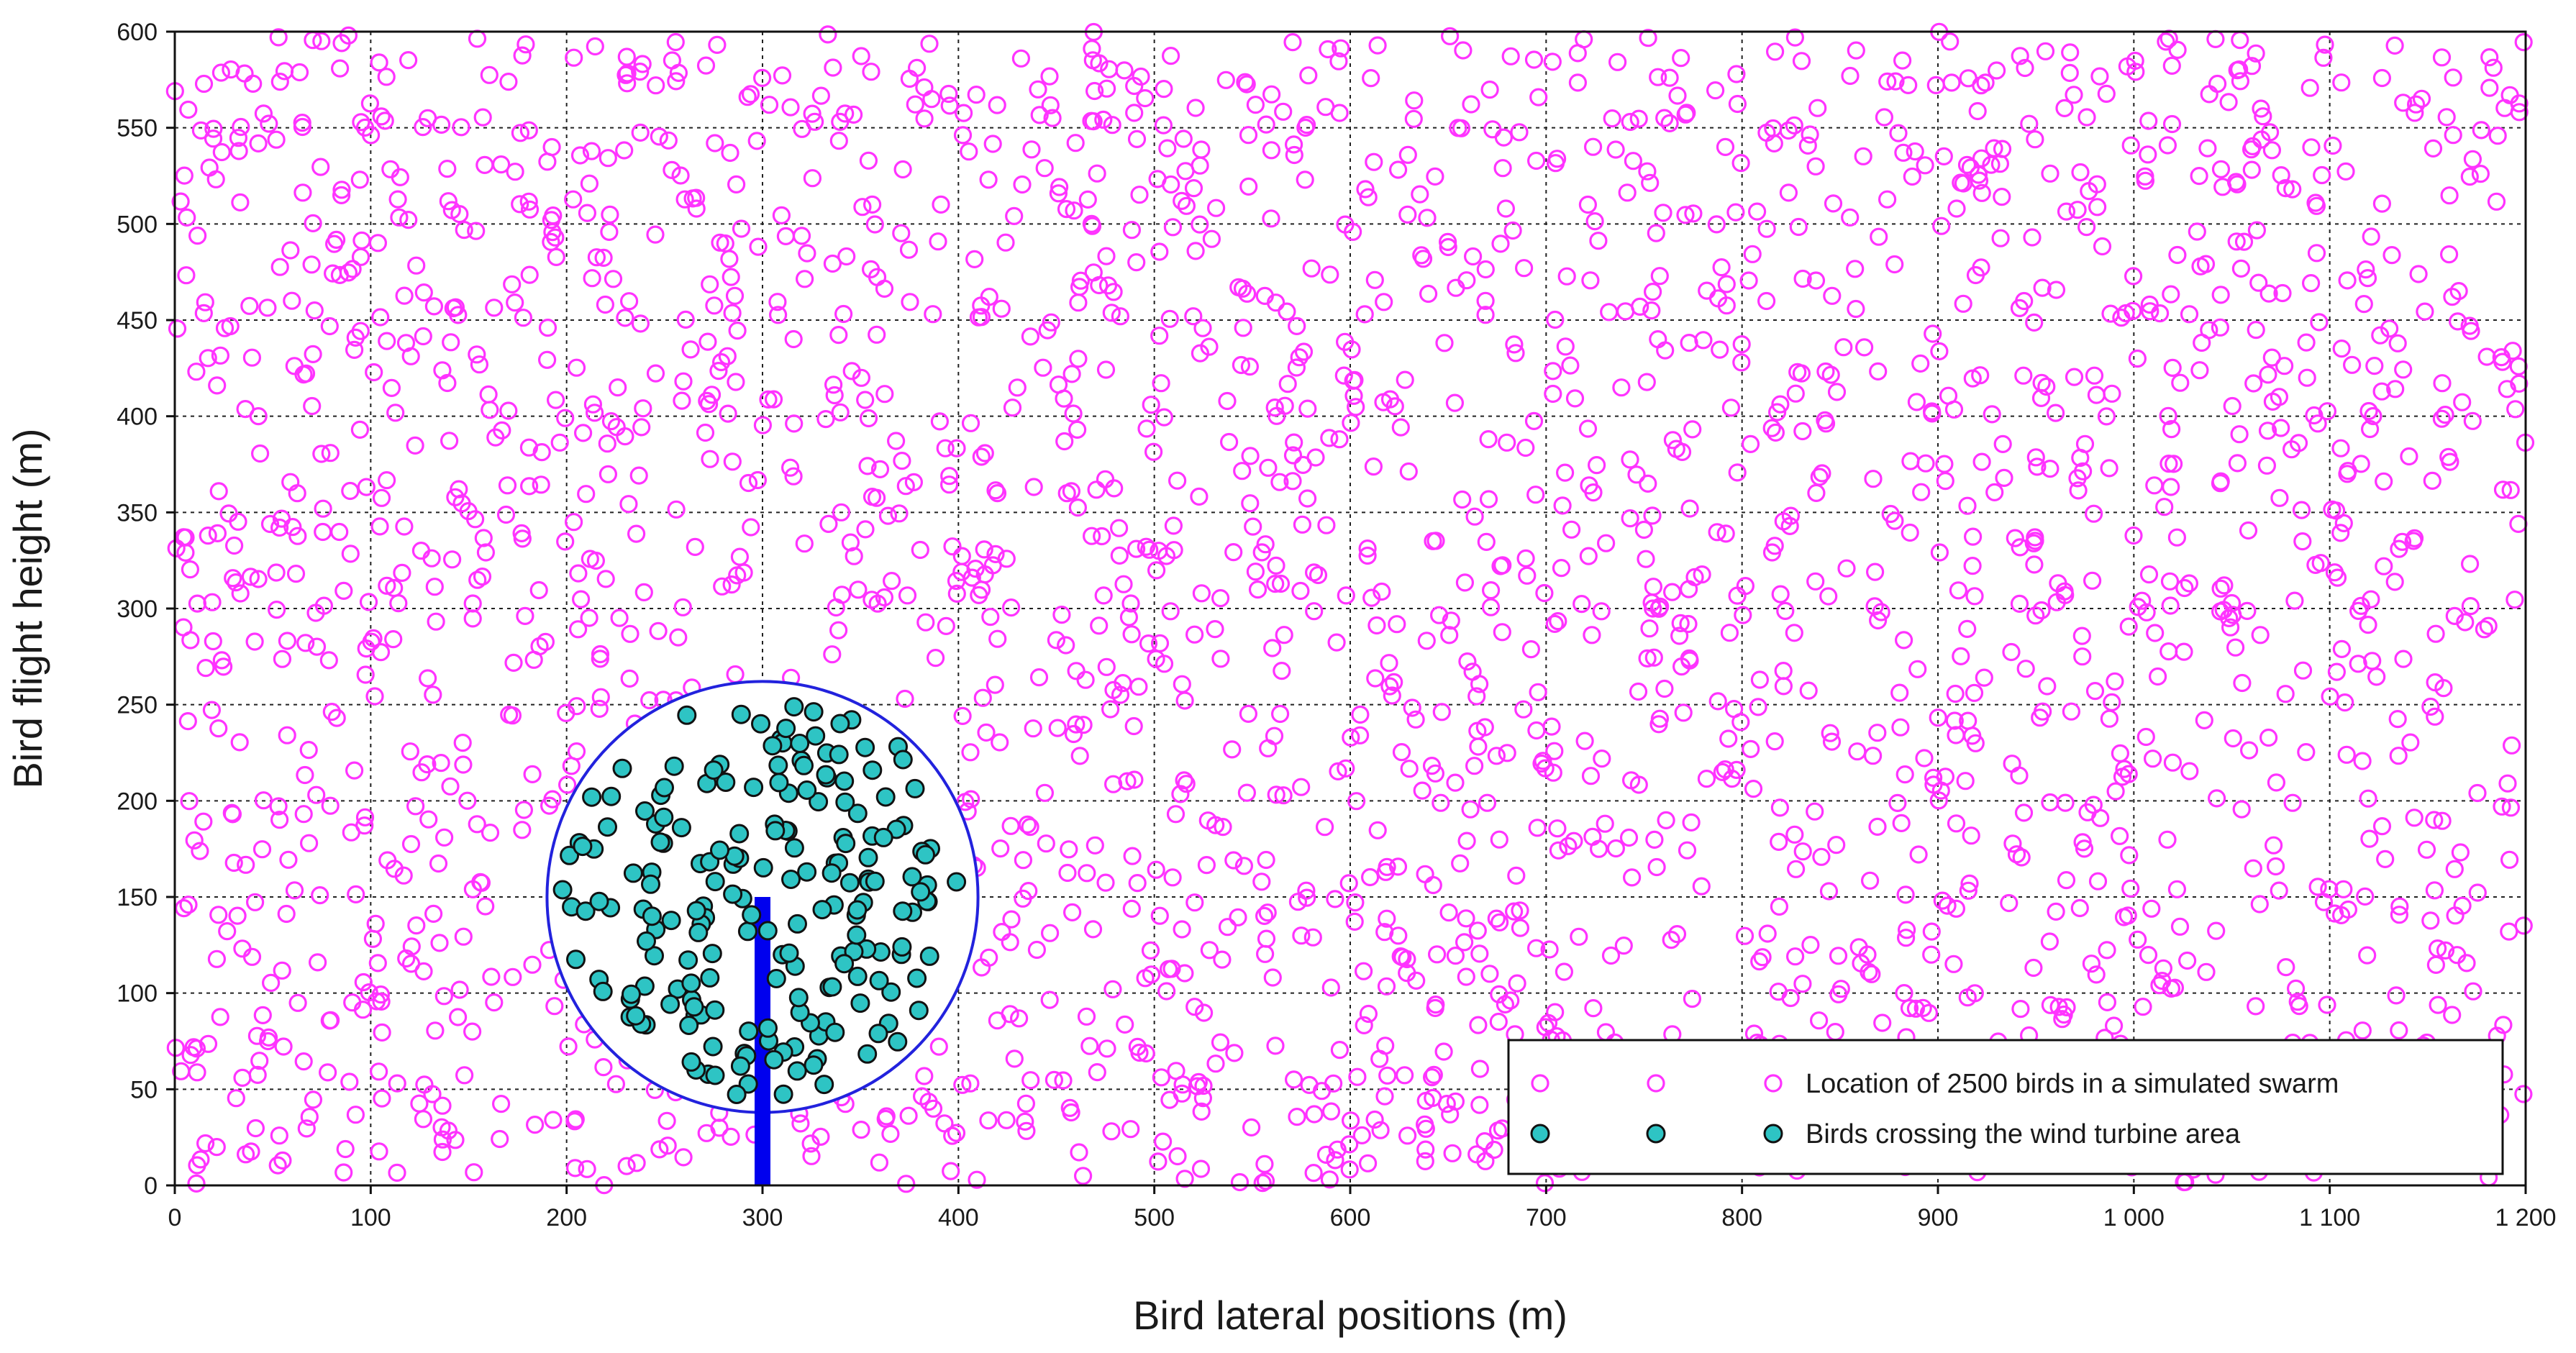 The width and height of the screenshot is (2576, 1353). I want to click on y-tick-label: 450, so click(137, 320).